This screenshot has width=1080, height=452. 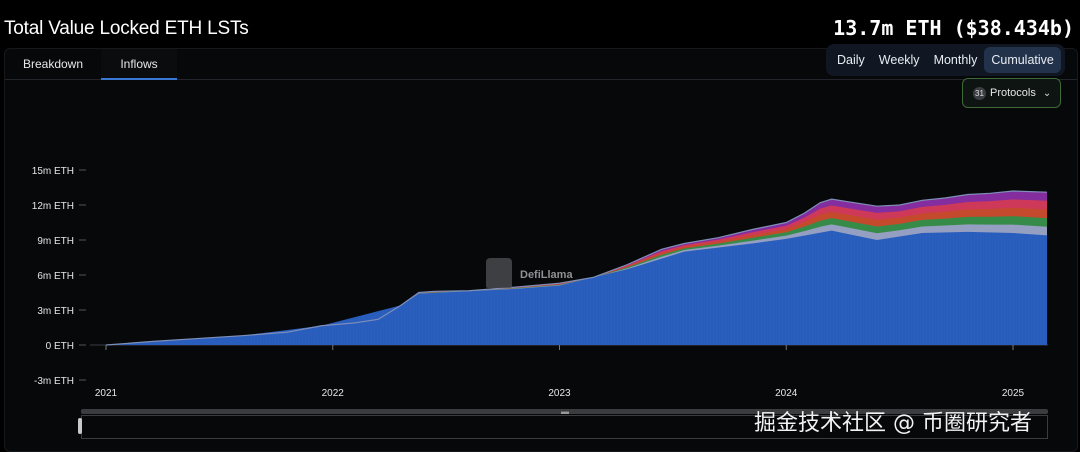 What do you see at coordinates (546, 275) in the screenshot?
I see `defillama-logo-text: DefiLlama` at bounding box center [546, 275].